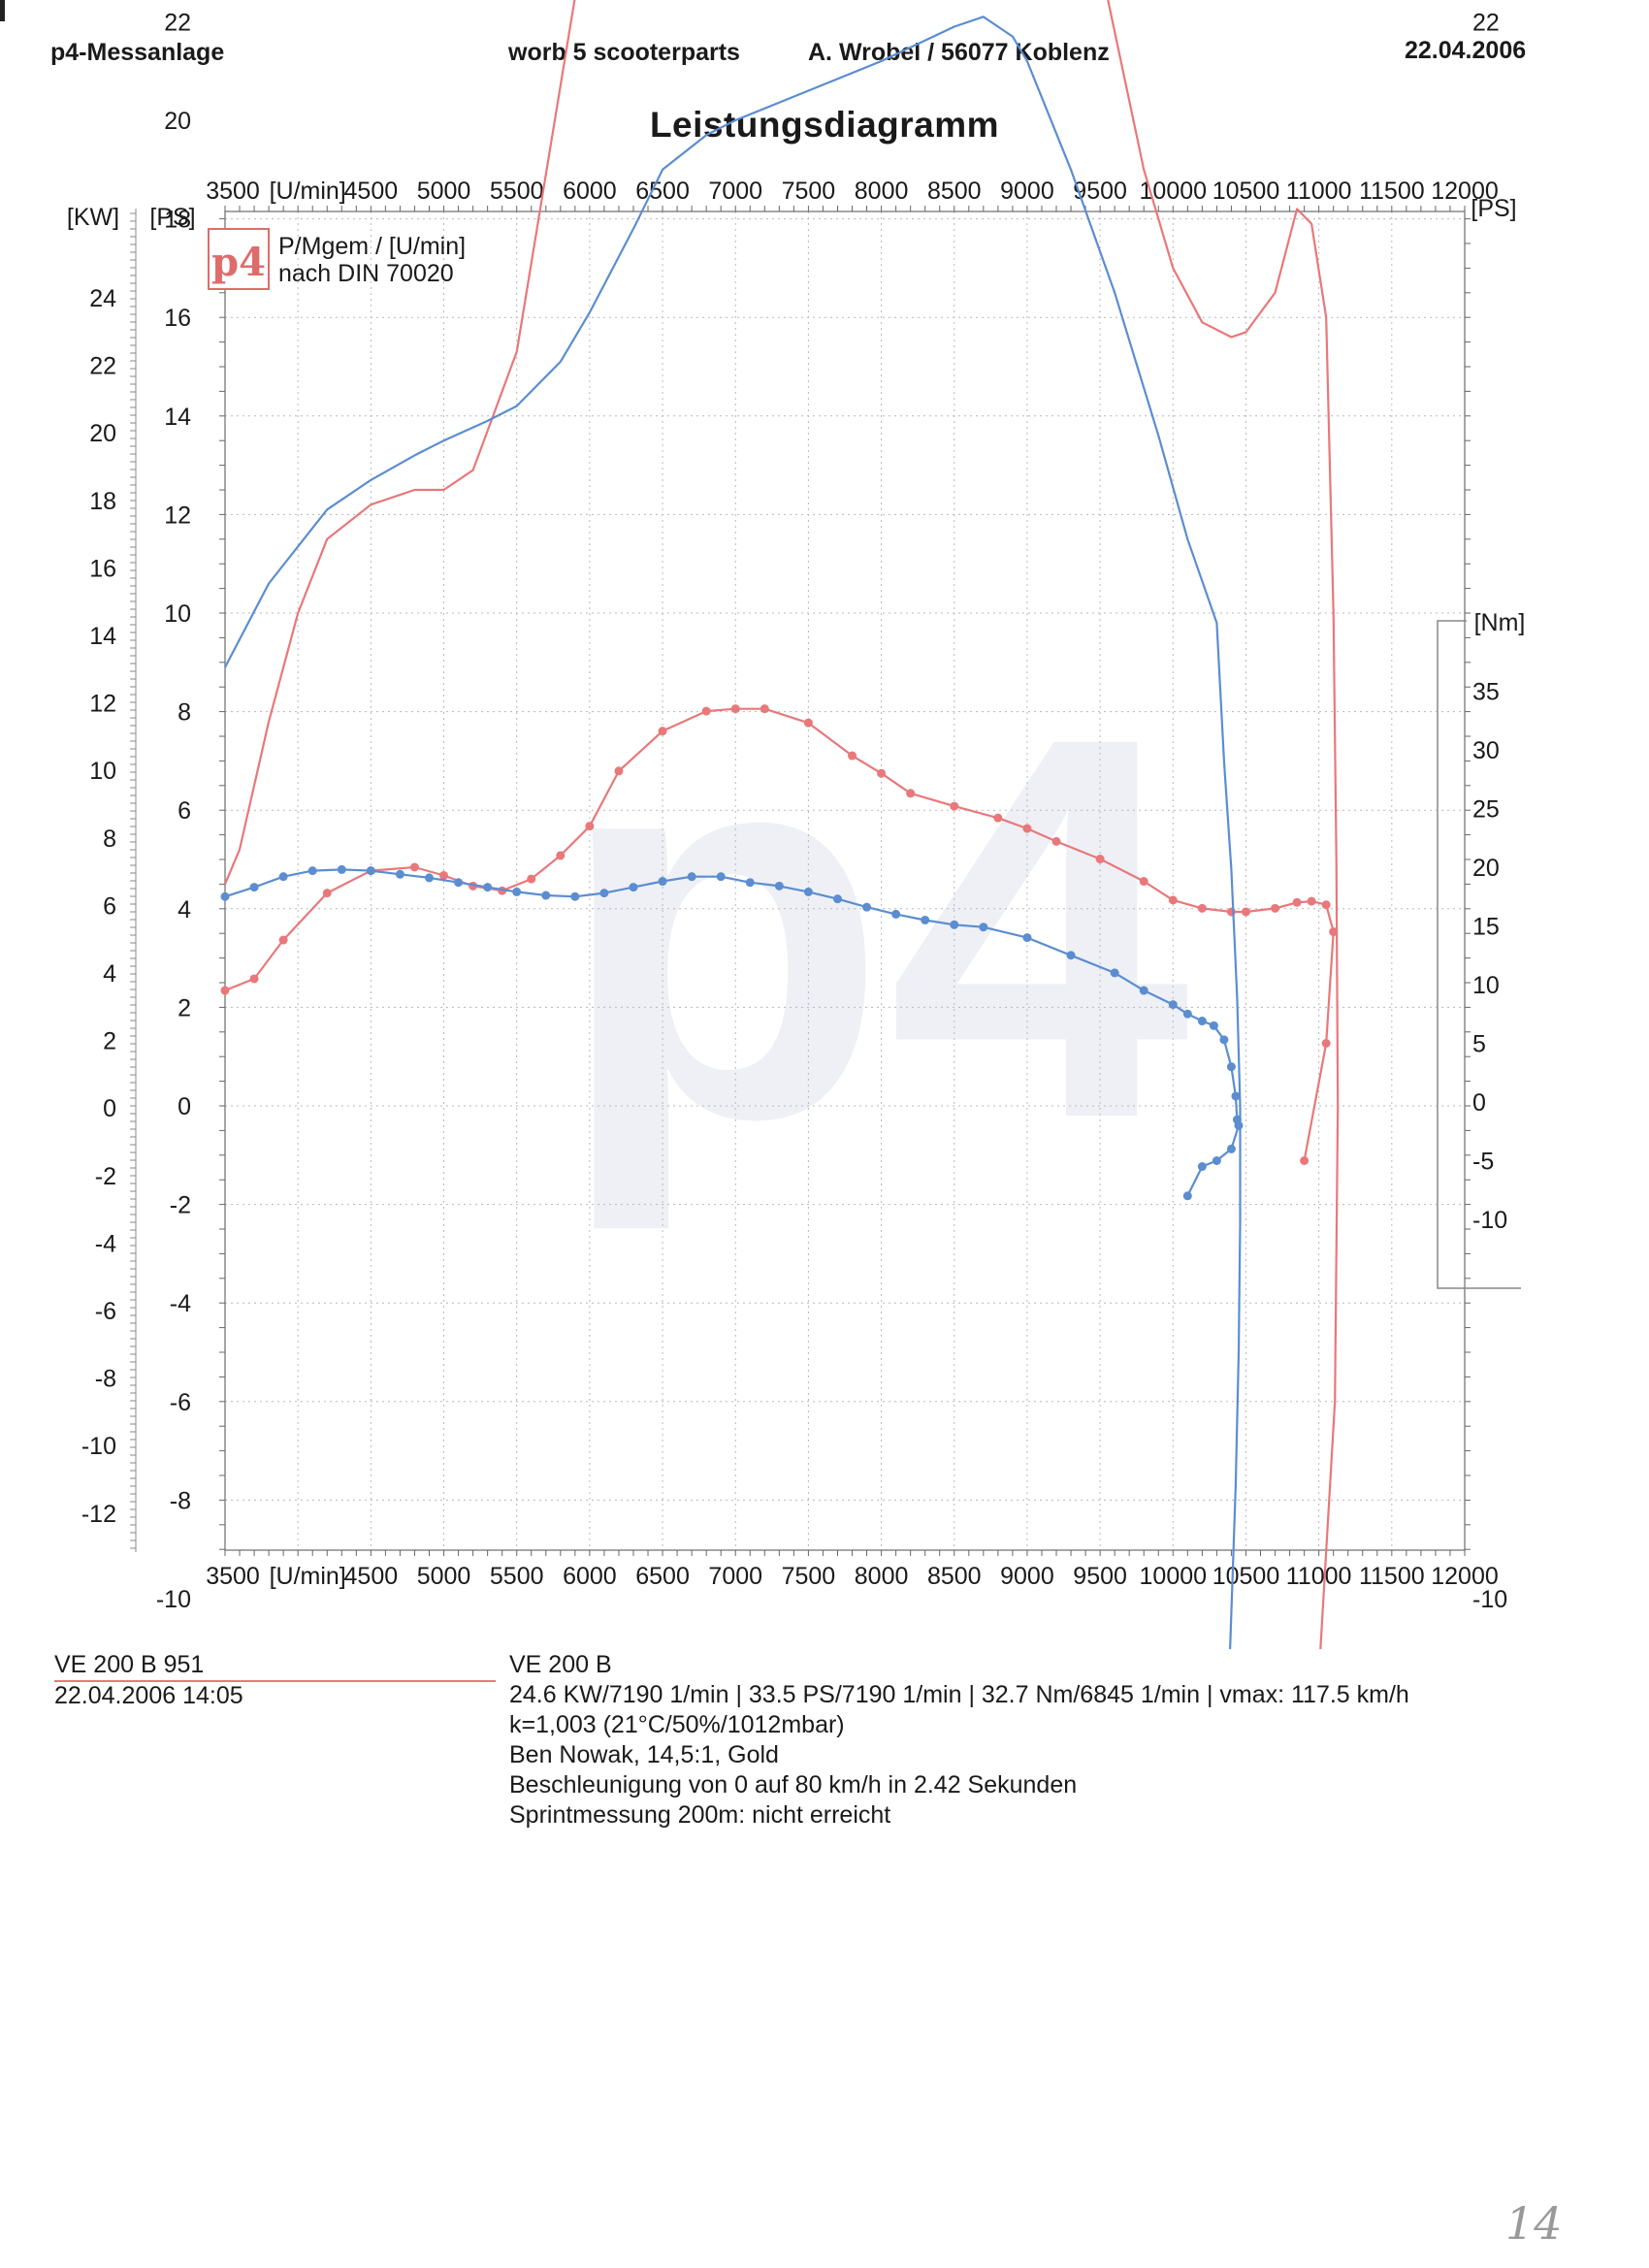 The width and height of the screenshot is (1649, 2268). Describe the element at coordinates (109, 1108) in the screenshot. I see `kw-tick-label: 0` at that location.